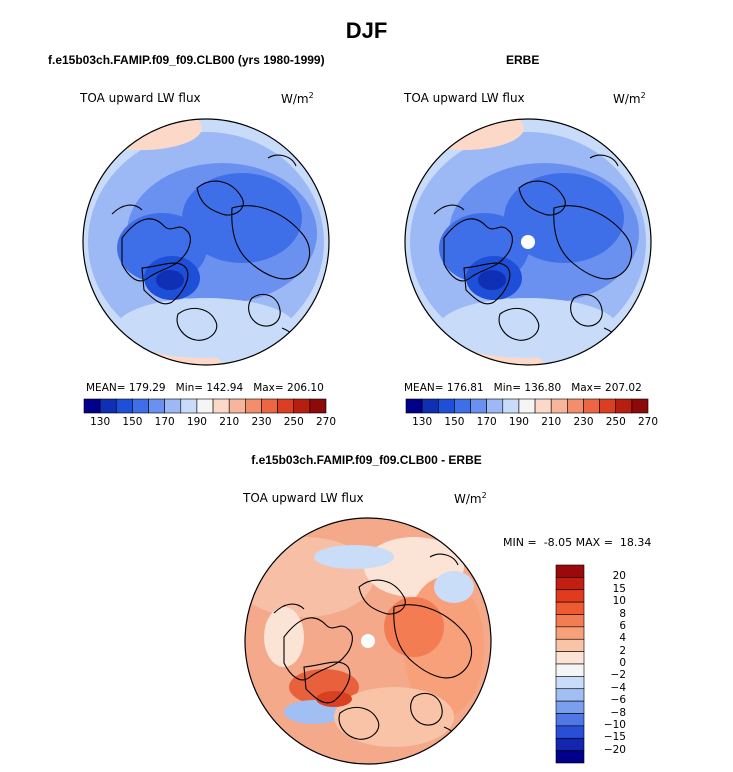  Describe the element at coordinates (570, 664) in the screenshot. I see `panel-3-colorbar` at that location.